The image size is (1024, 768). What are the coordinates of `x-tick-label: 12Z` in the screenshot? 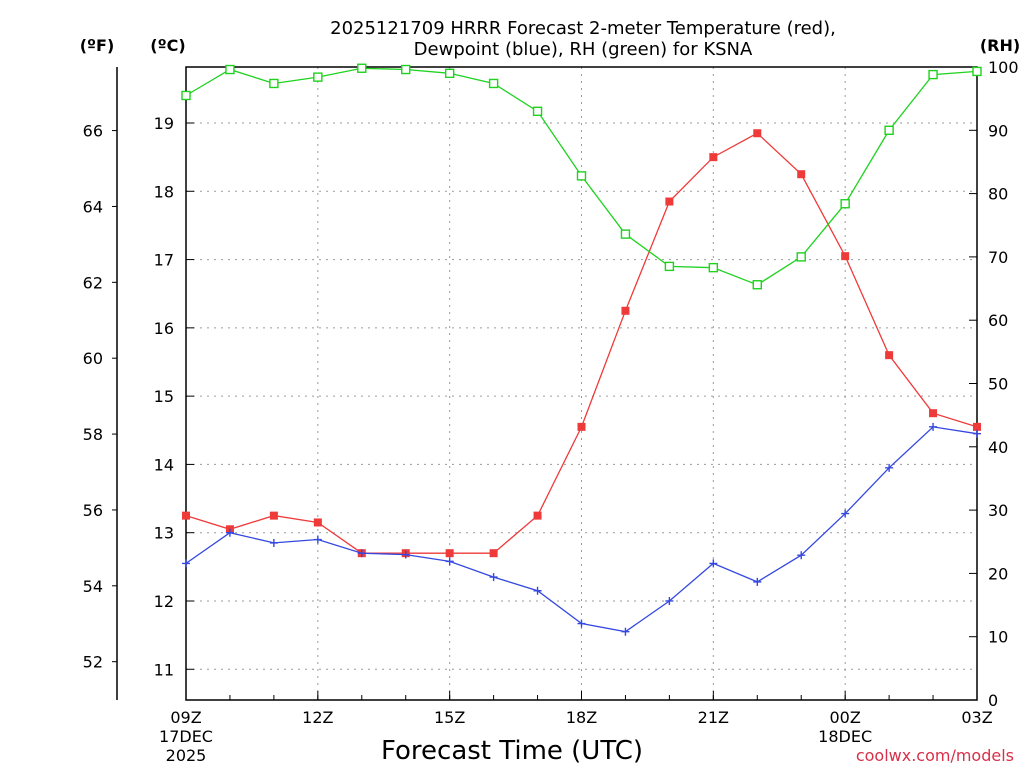 It's located at (317, 717).